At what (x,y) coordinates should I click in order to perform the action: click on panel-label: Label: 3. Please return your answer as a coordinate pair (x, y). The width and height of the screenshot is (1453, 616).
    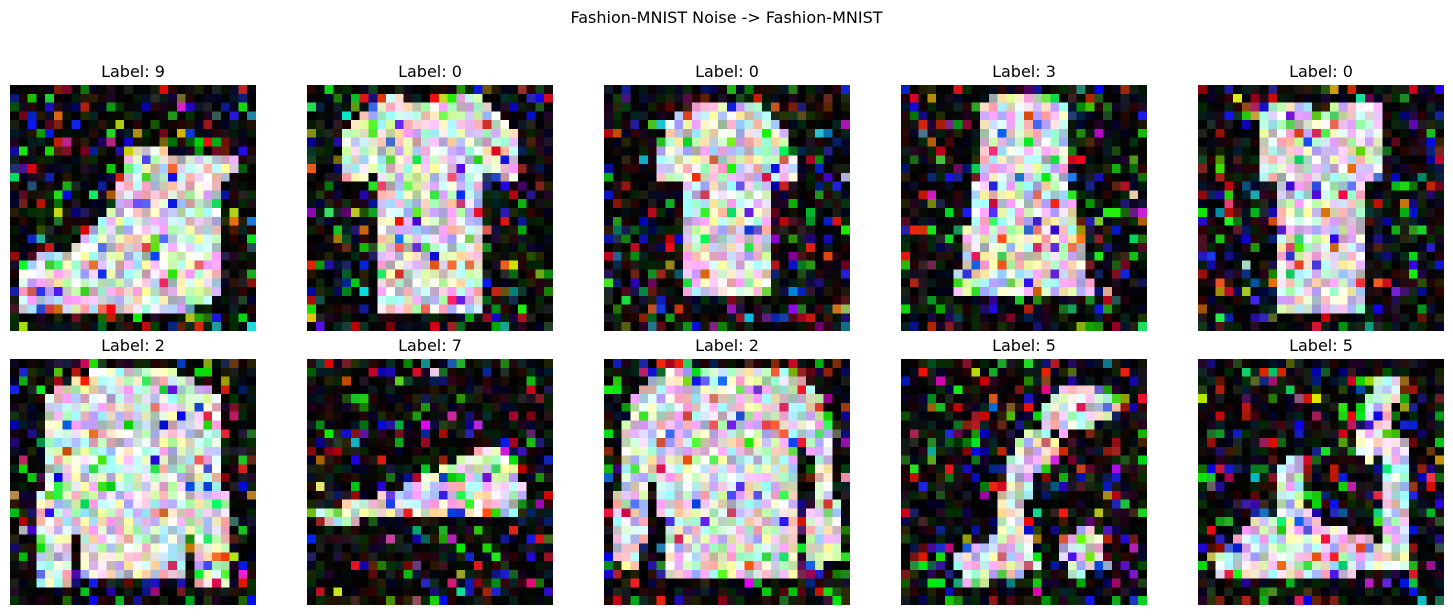
    Looking at the image, I should click on (1024, 71).